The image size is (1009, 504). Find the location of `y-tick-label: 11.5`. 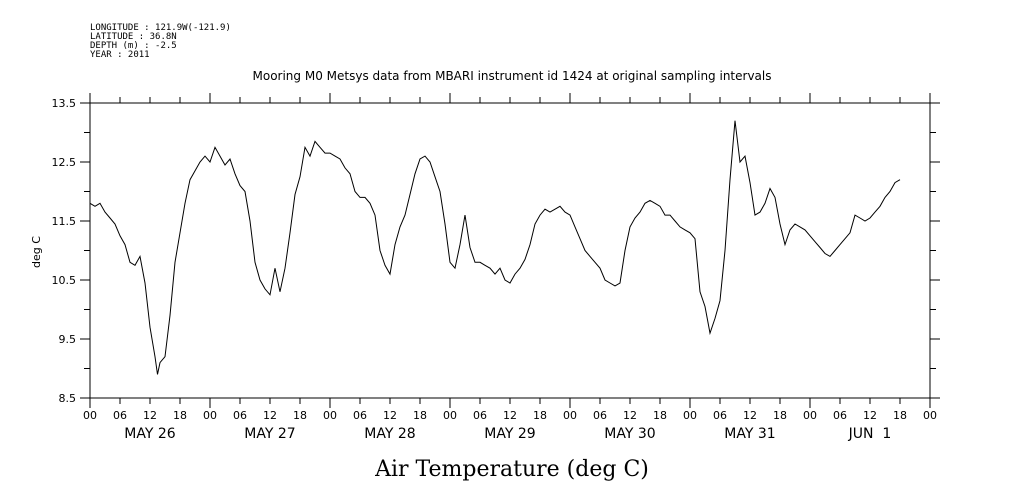

y-tick-label: 11.5 is located at coordinates (64, 221).